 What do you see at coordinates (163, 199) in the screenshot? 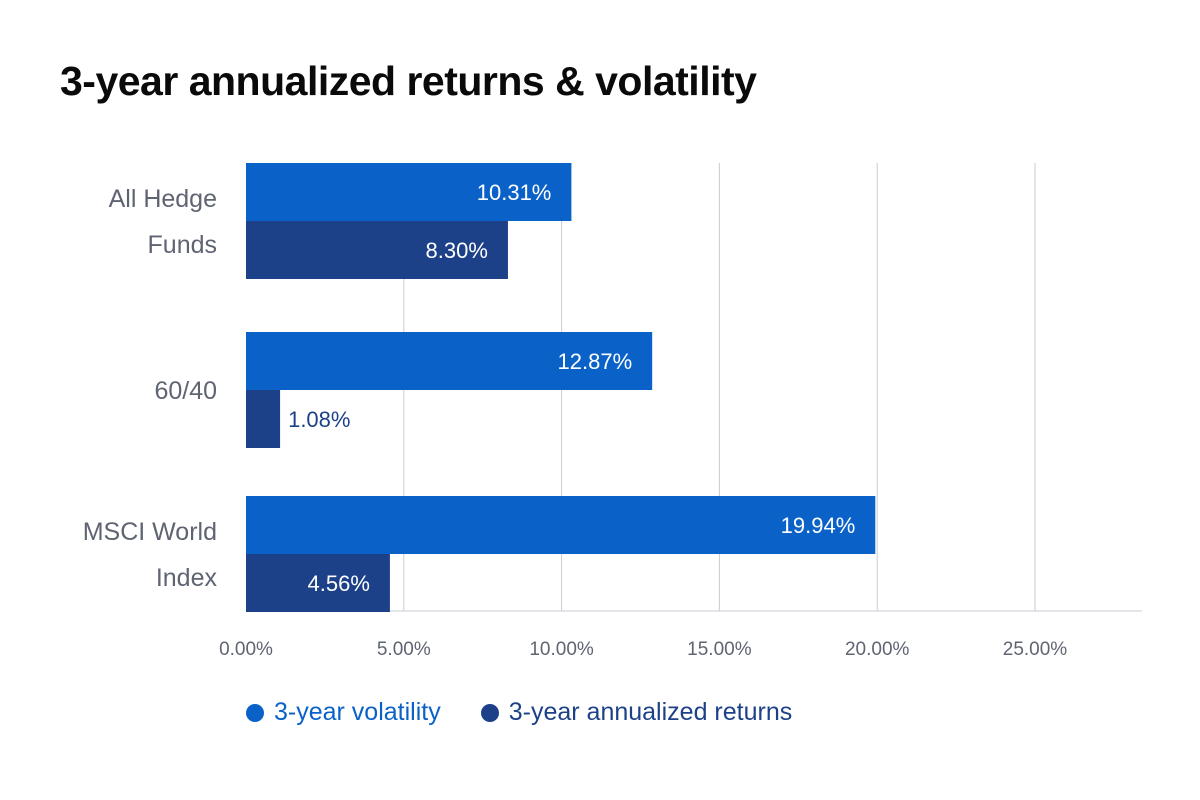
I see `category-label-0-0: All Hedge` at bounding box center [163, 199].